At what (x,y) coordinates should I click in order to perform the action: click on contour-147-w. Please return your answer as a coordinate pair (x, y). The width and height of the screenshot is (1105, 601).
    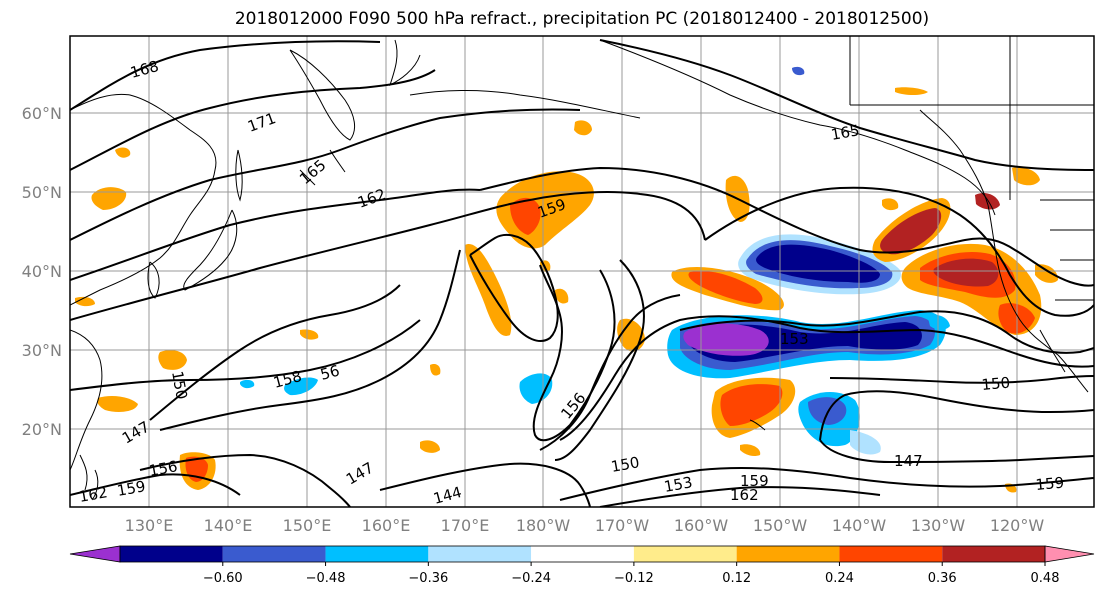
    Looking at the image, I should click on (310, 340).